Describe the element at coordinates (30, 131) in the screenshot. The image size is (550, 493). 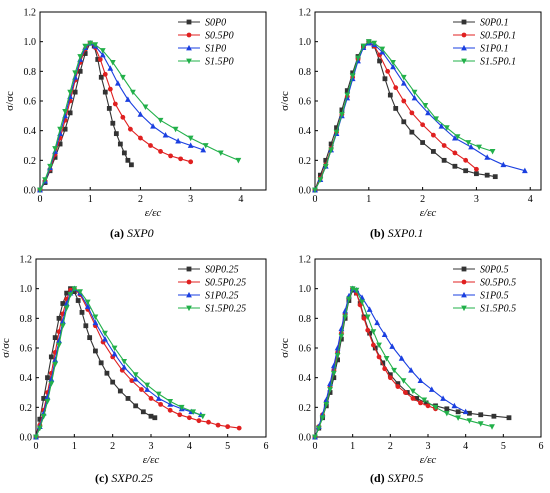
I see `y-tick-label-a-2: 0.4` at that location.